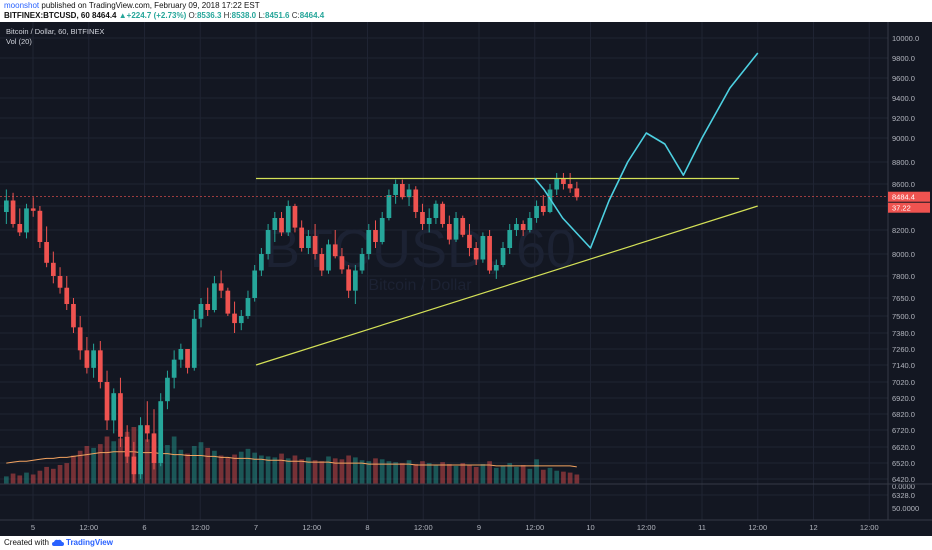  Describe the element at coordinates (22, 5) in the screenshot. I see `author-link: moonshot` at that location.